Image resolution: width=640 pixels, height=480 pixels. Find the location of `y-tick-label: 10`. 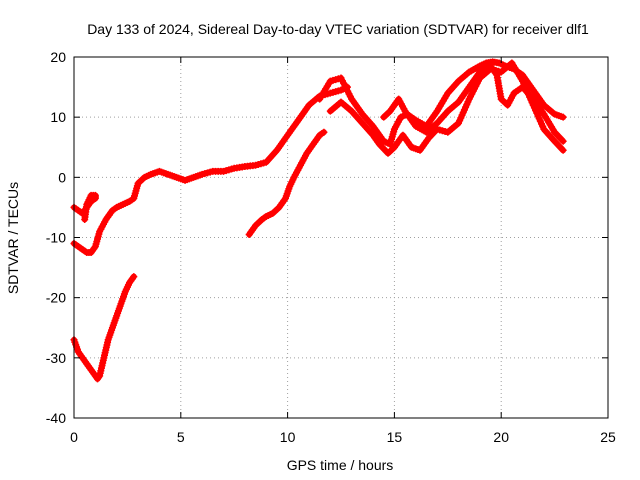

y-tick-label: 10 is located at coordinates (58, 117).